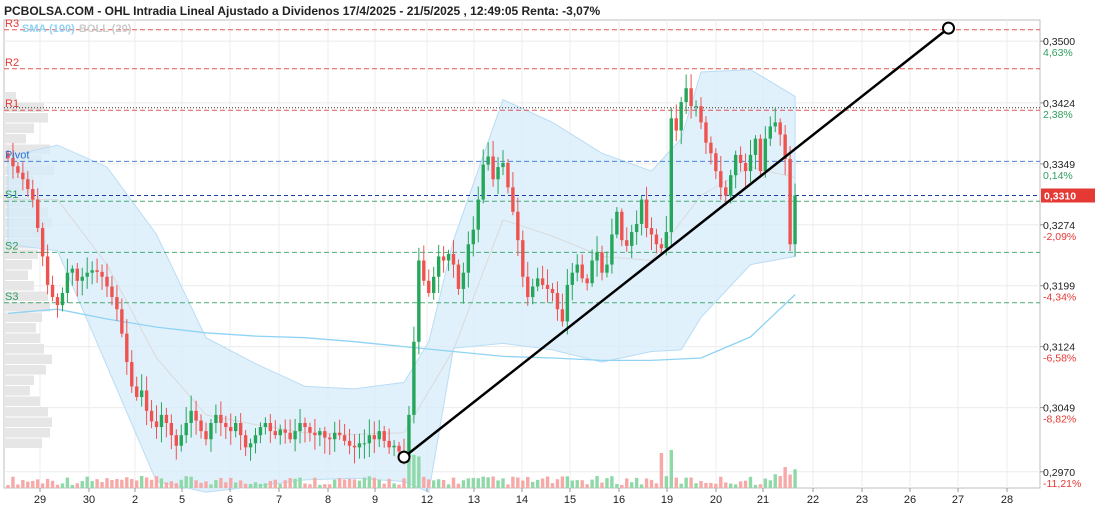  I want to click on x-tick-label: 22, so click(813, 500).